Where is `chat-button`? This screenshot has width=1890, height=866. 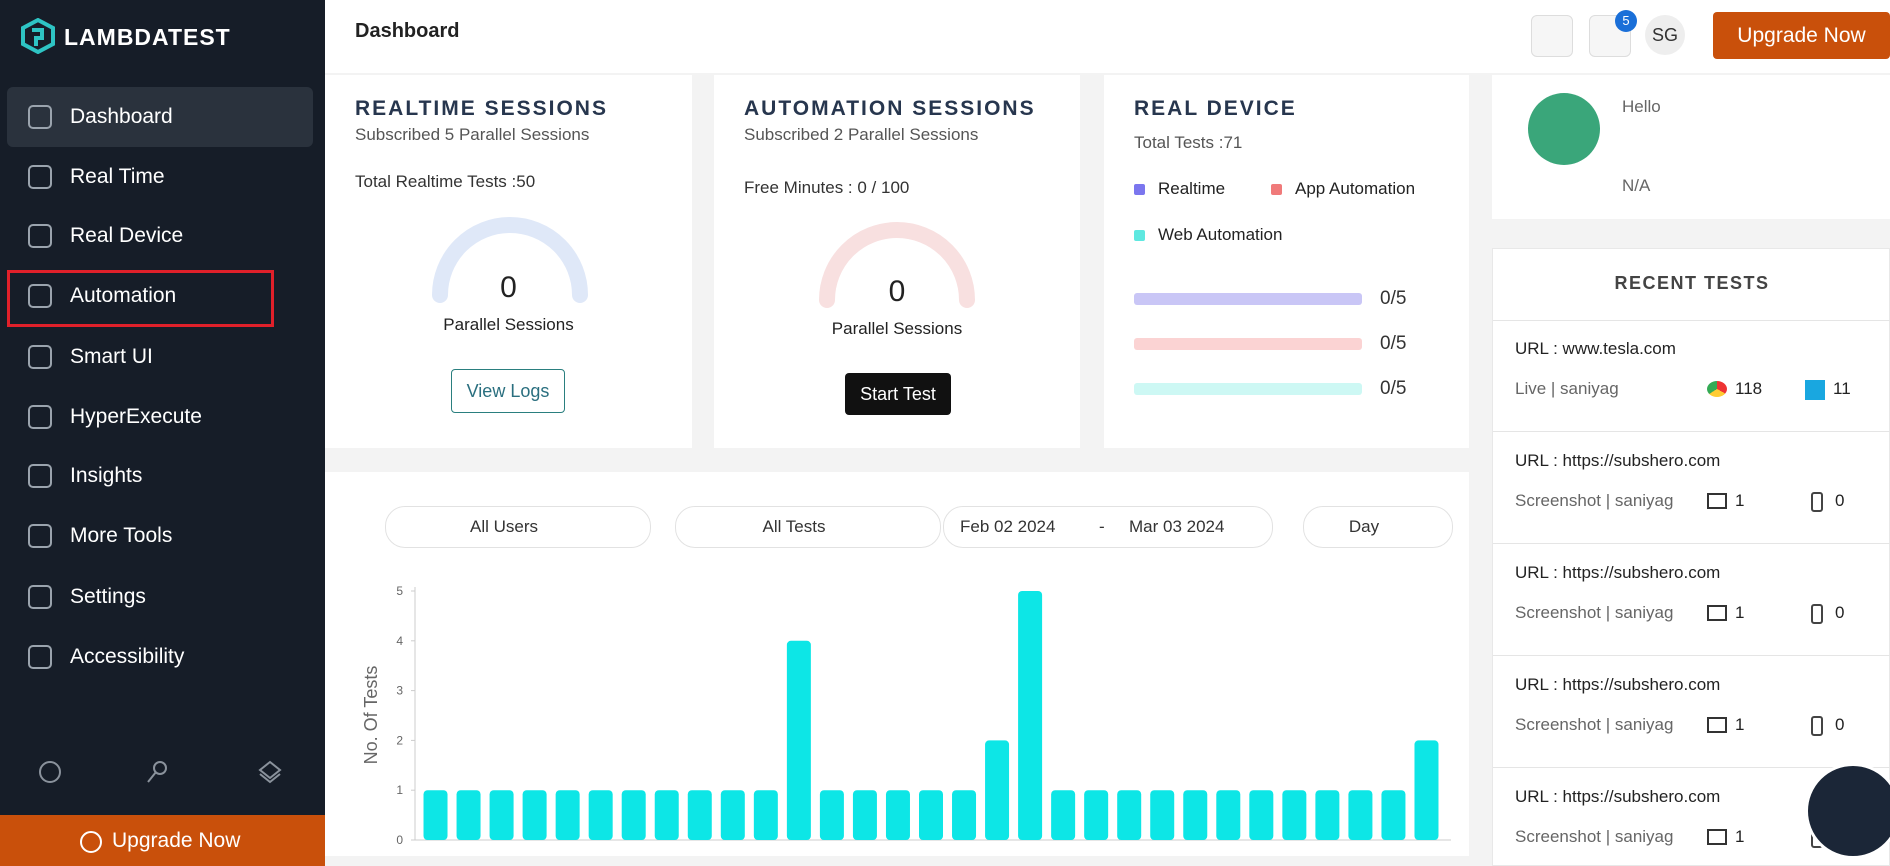 chat-button is located at coordinates (1847, 811).